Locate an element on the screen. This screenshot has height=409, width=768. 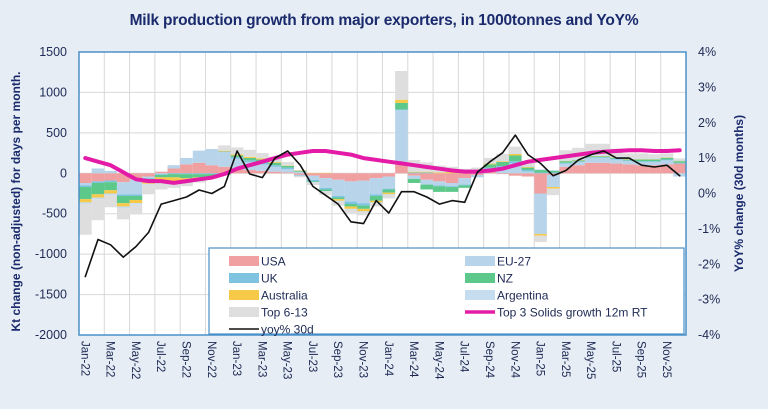
legend-label-uk: UK is located at coordinates (269, 279).